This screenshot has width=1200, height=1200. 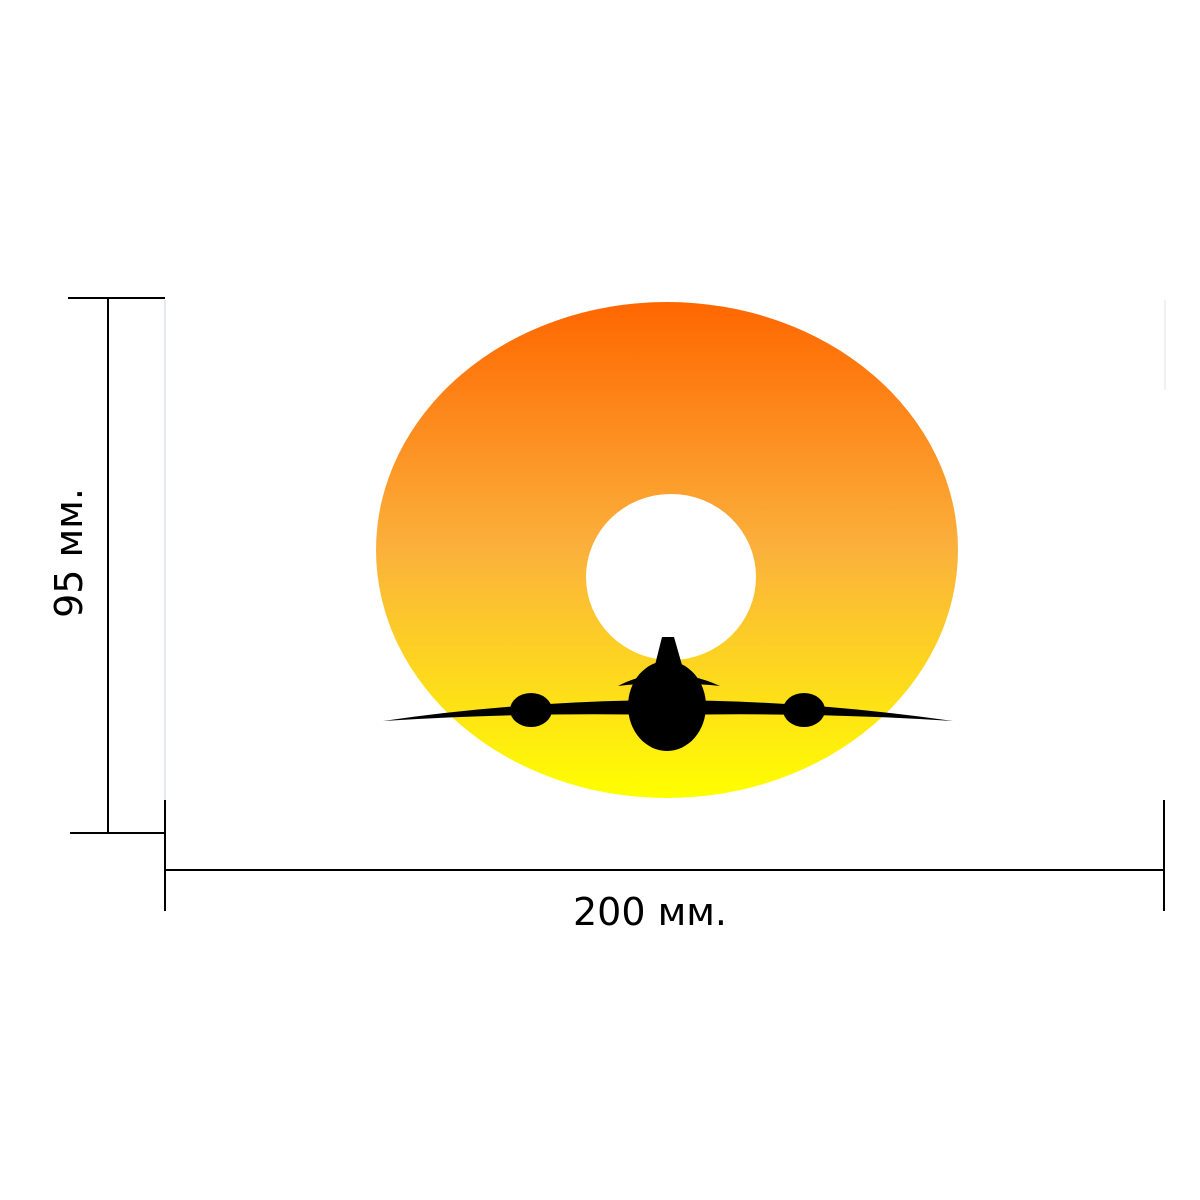 I want to click on width-dimension: 200 мм., so click(x=664, y=867).